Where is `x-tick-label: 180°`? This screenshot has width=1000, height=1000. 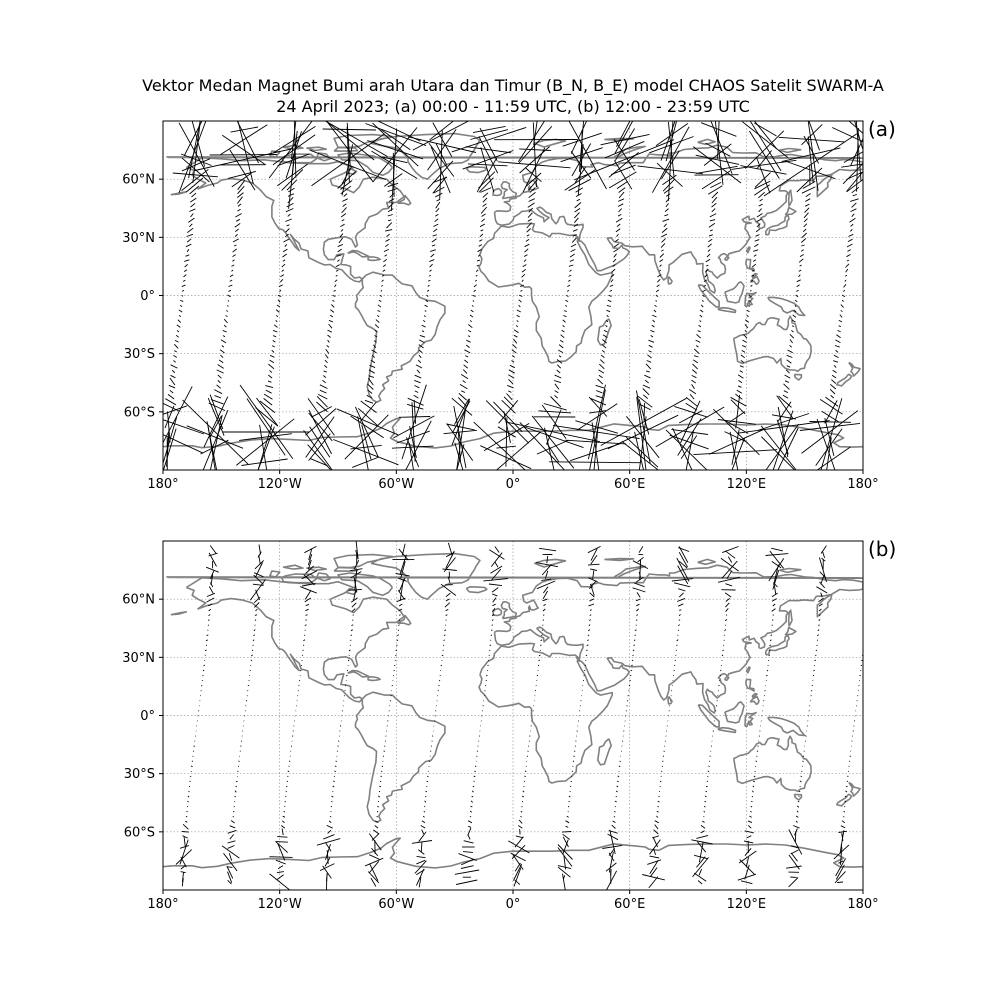
x-tick-label: 180° is located at coordinates (162, 484).